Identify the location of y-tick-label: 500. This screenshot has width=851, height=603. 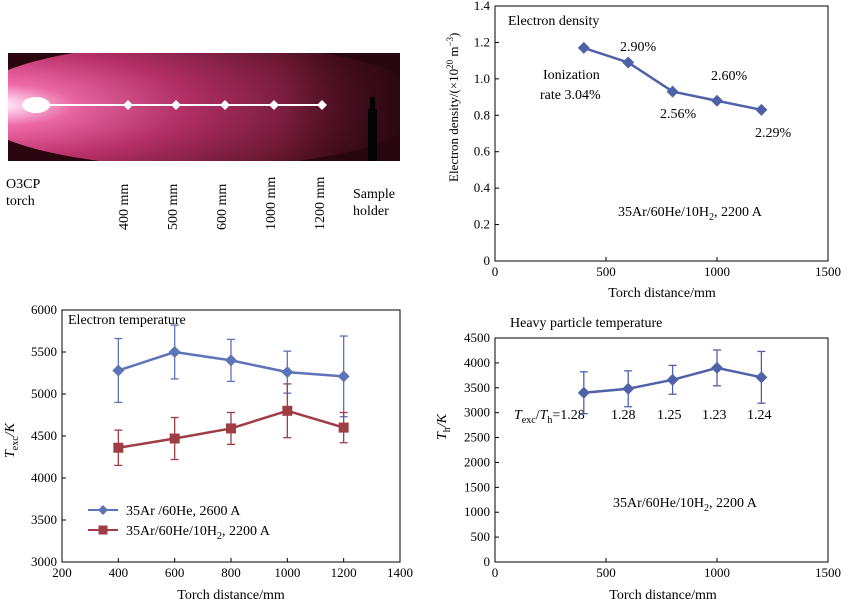
(481, 536).